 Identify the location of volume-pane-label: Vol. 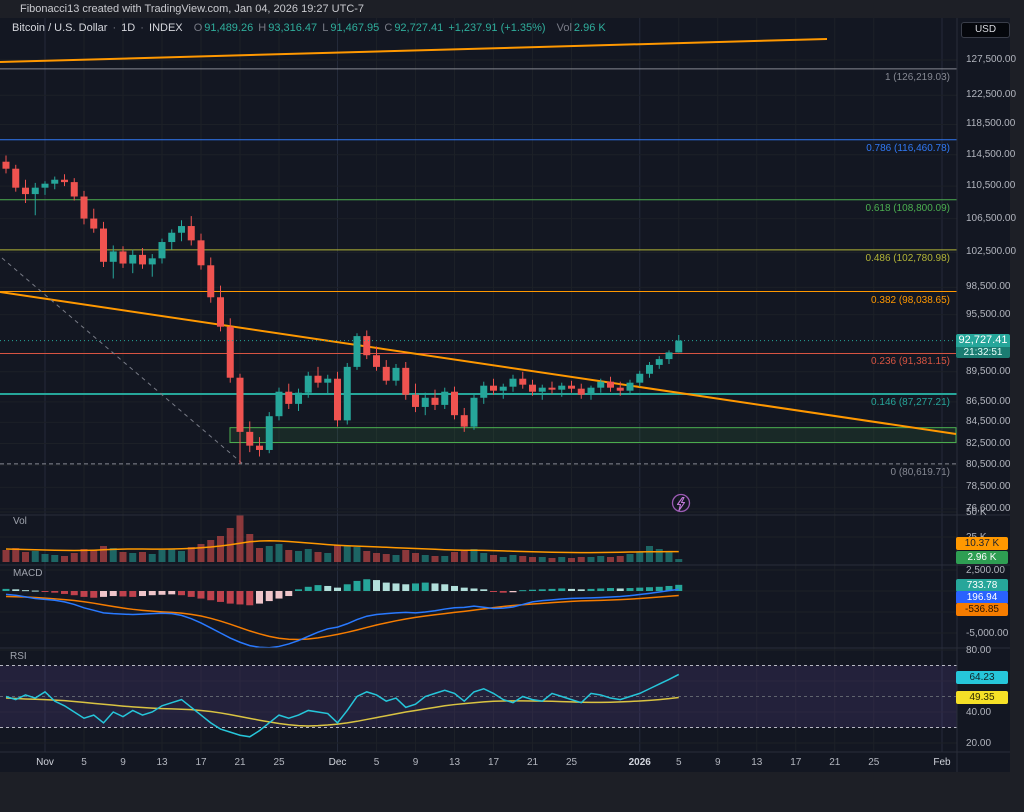
(20, 521).